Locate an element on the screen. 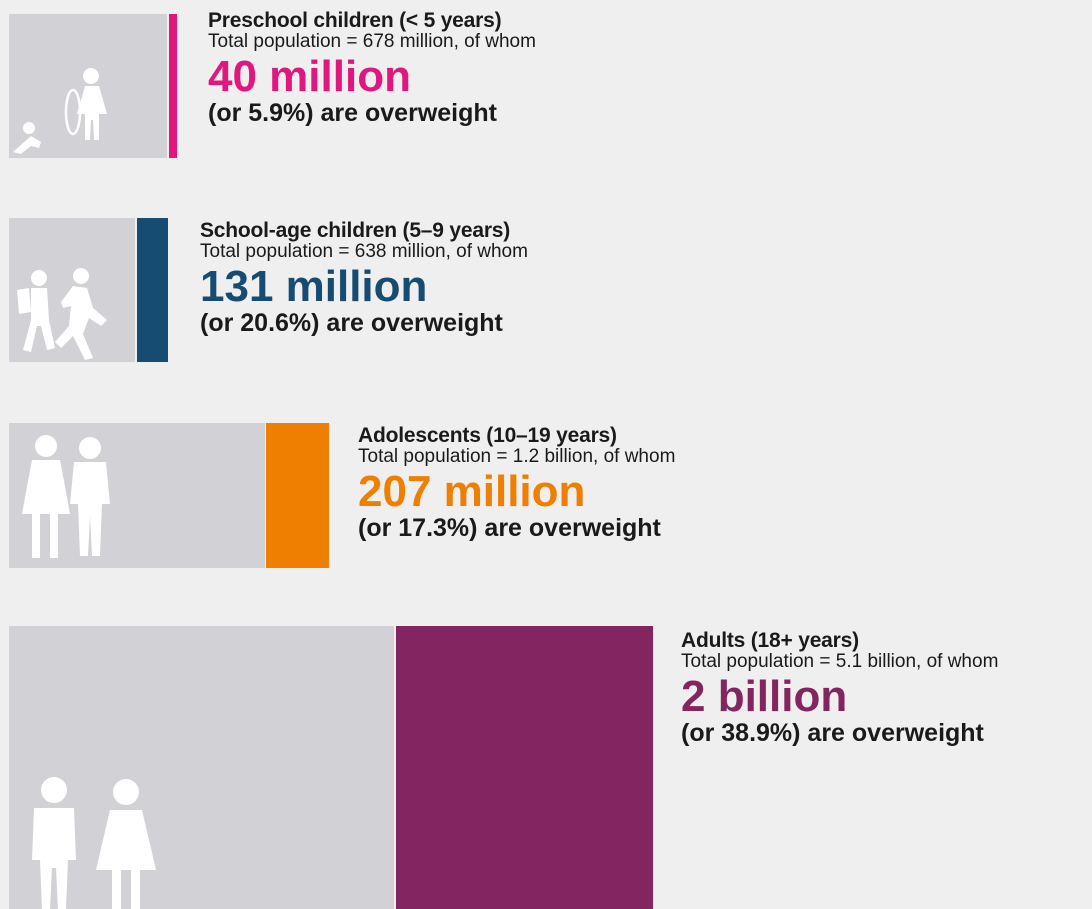 Image resolution: width=1092 pixels, height=909 pixels. group-label: Preschool children (< 5 years) is located at coordinates (355, 20).